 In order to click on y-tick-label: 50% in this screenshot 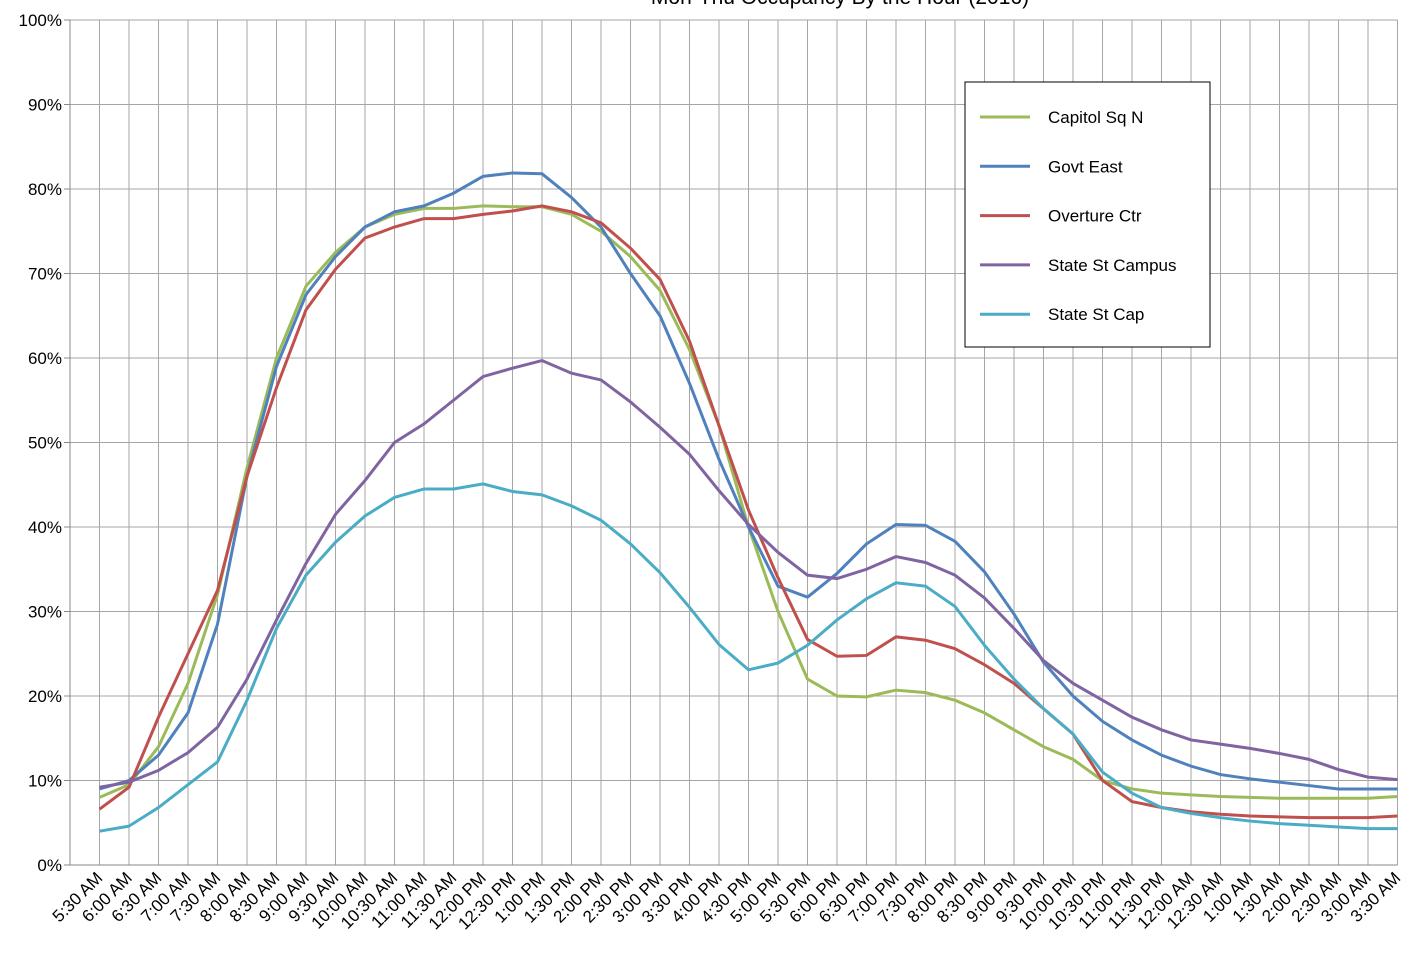, I will do `click(45, 443)`.